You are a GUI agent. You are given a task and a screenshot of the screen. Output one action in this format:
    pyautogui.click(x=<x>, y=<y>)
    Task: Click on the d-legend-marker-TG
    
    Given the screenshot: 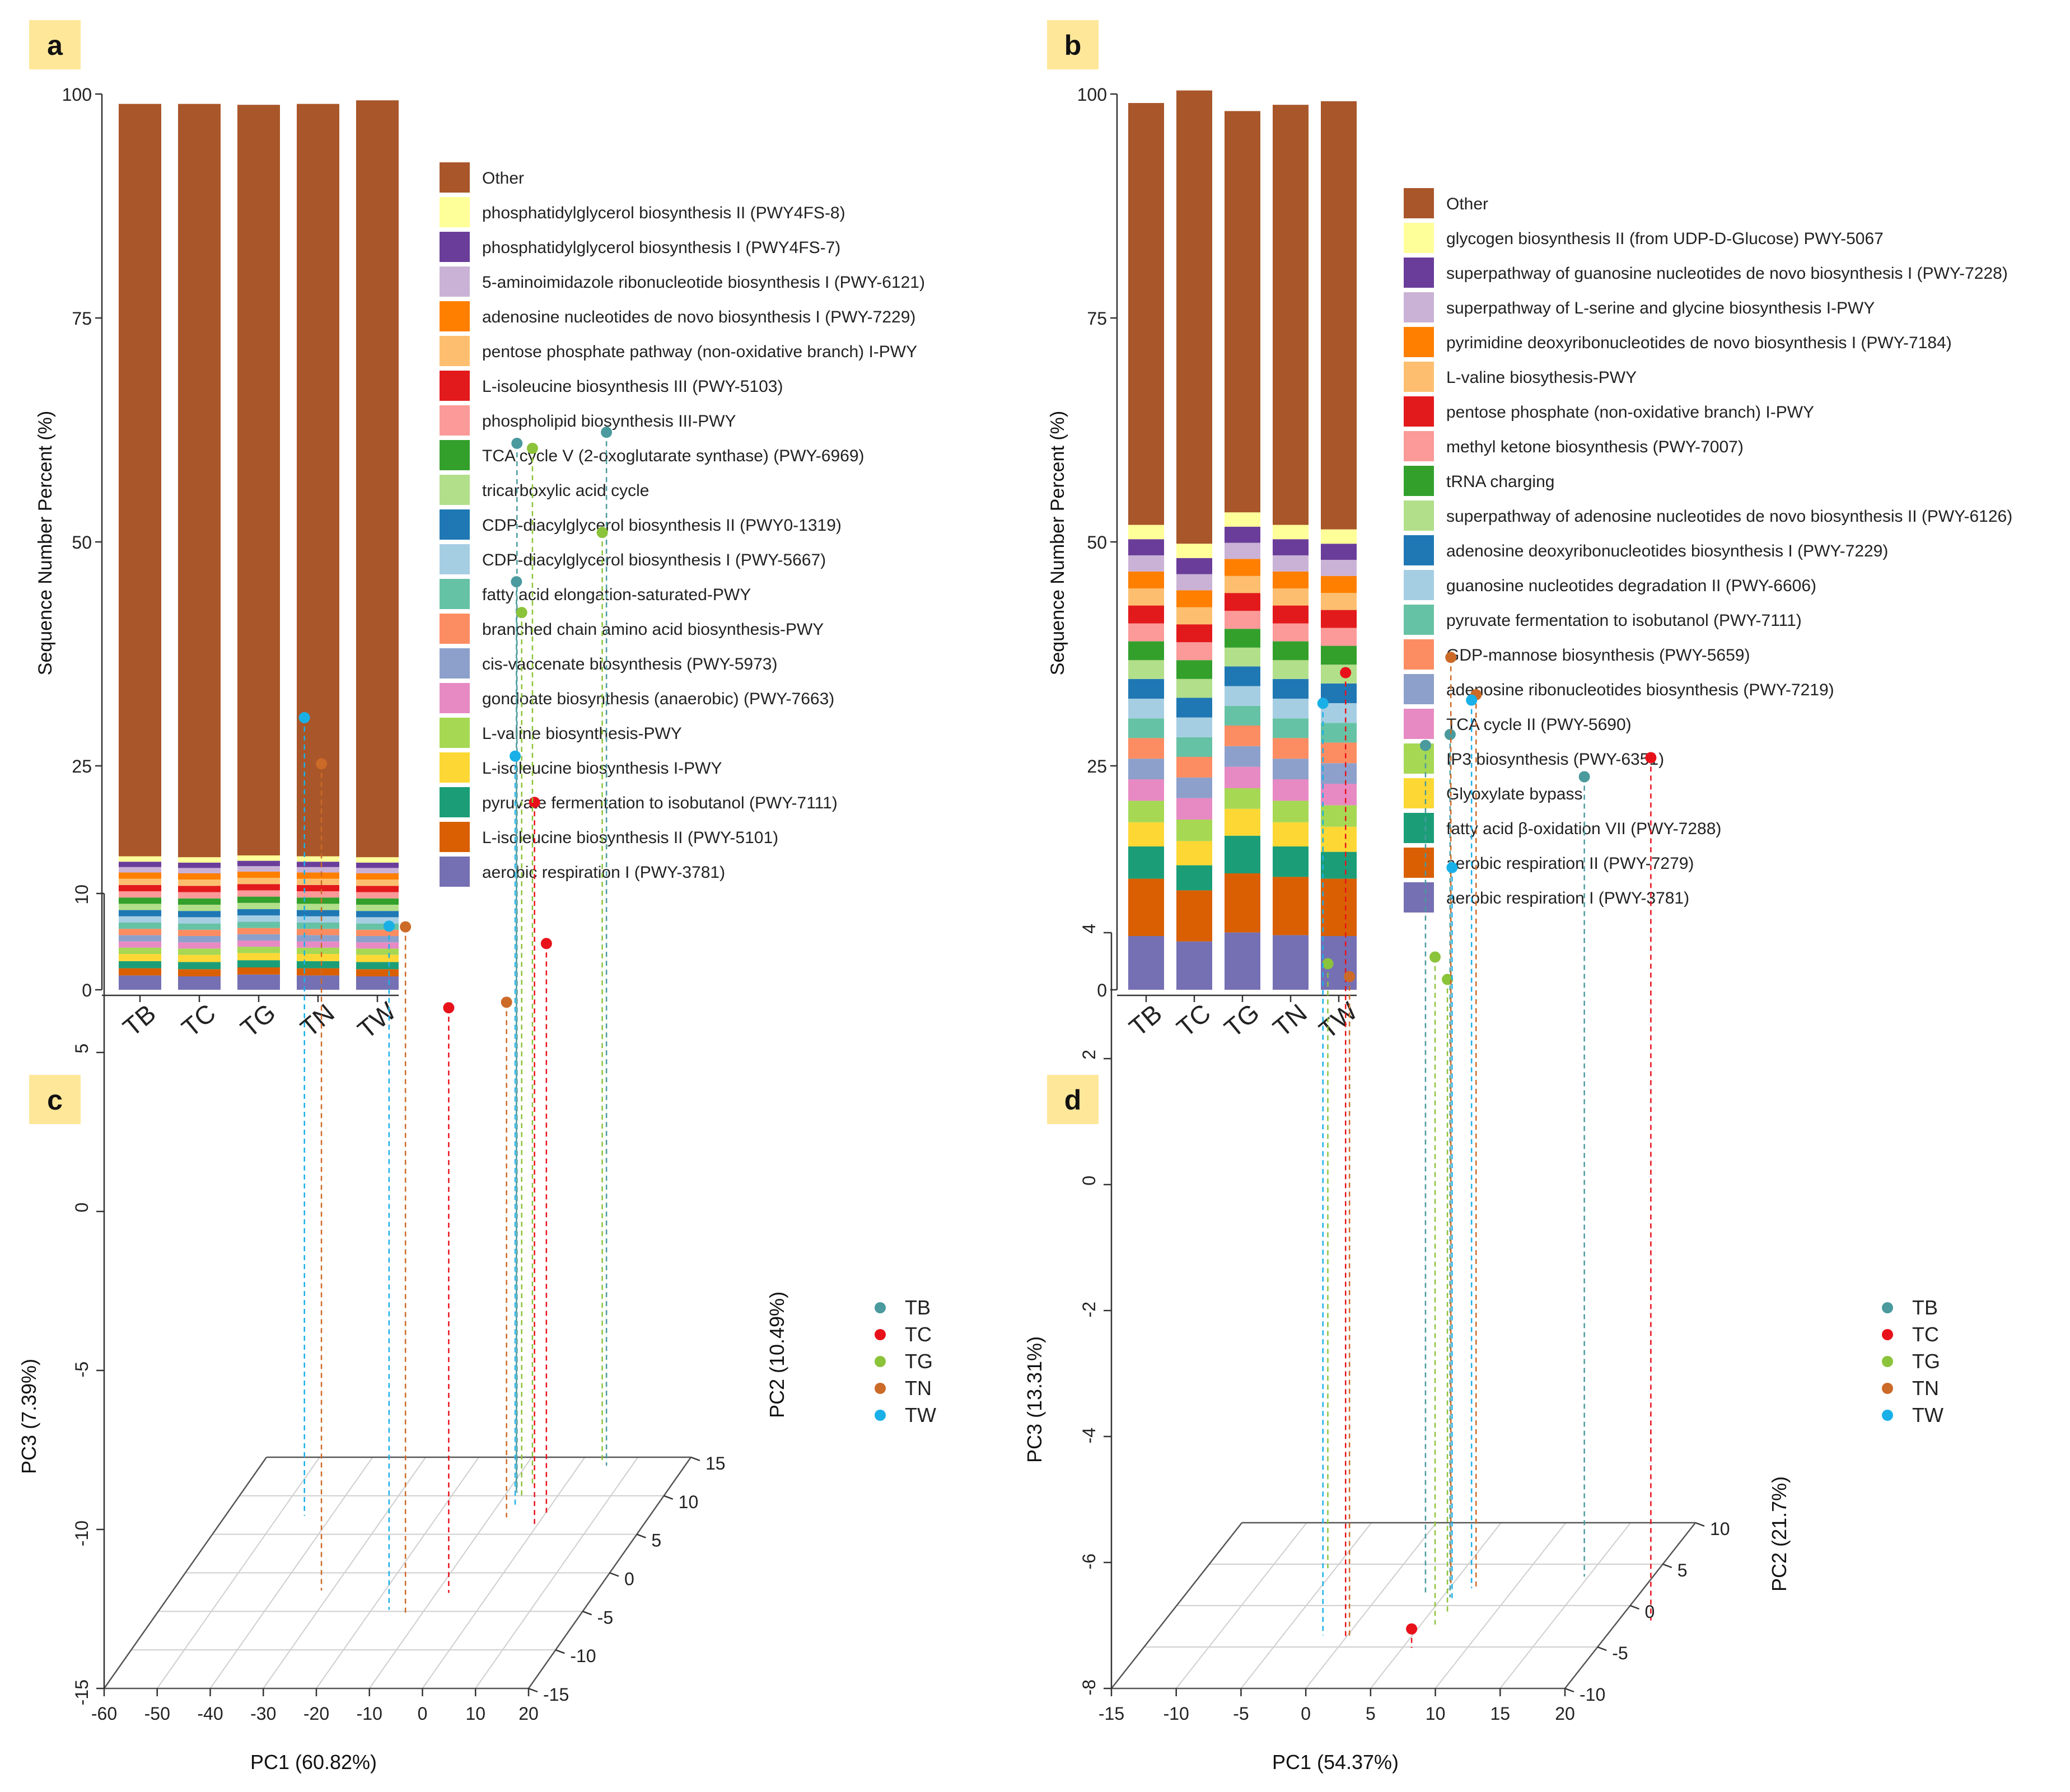 What is the action you would take?
    pyautogui.click(x=1887, y=1362)
    